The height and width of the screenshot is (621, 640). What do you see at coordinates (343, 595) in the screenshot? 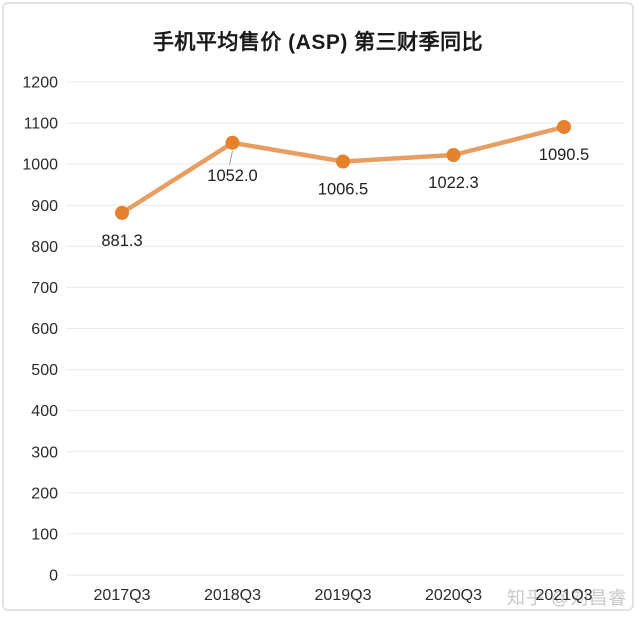
I see `x-tick-label: 2019Q3` at bounding box center [343, 595].